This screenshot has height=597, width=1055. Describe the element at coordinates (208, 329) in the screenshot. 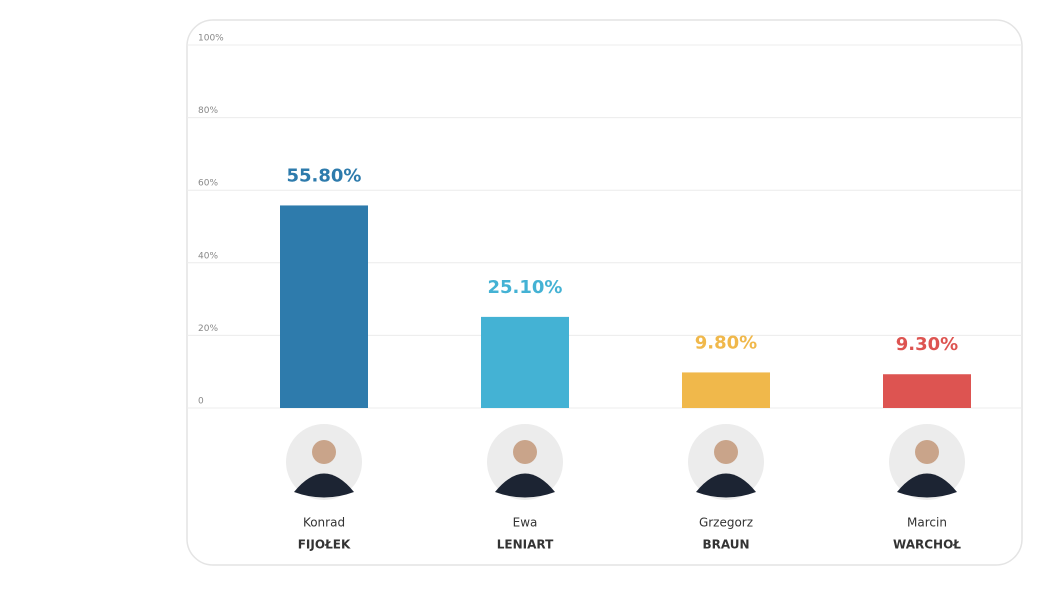

I see `y-tick-label: 20%` at that location.